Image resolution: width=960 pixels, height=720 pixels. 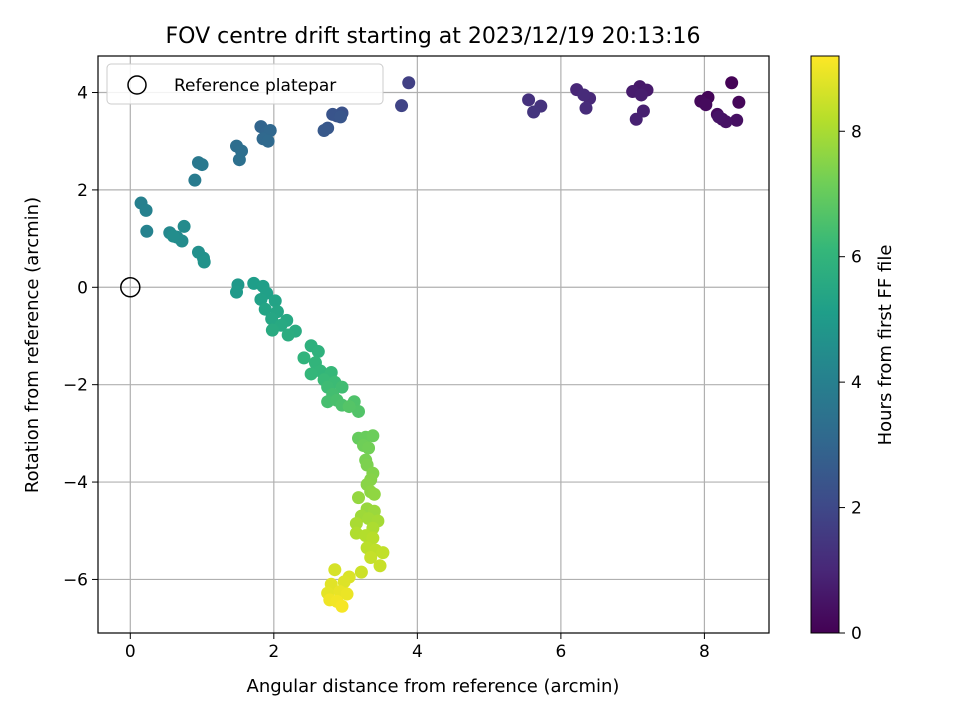 I want to click on y-tick-label: −2, so click(x=75, y=386).